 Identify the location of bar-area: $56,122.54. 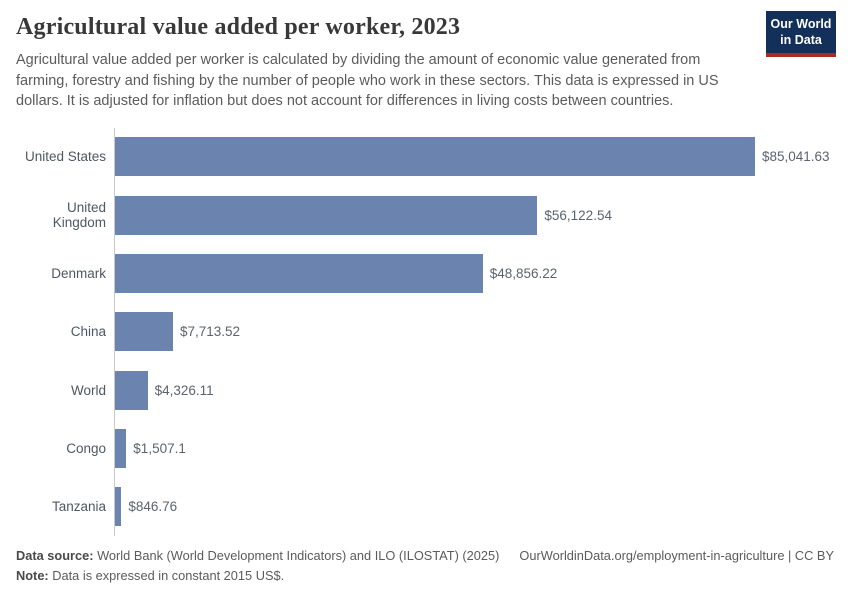
(474, 215).